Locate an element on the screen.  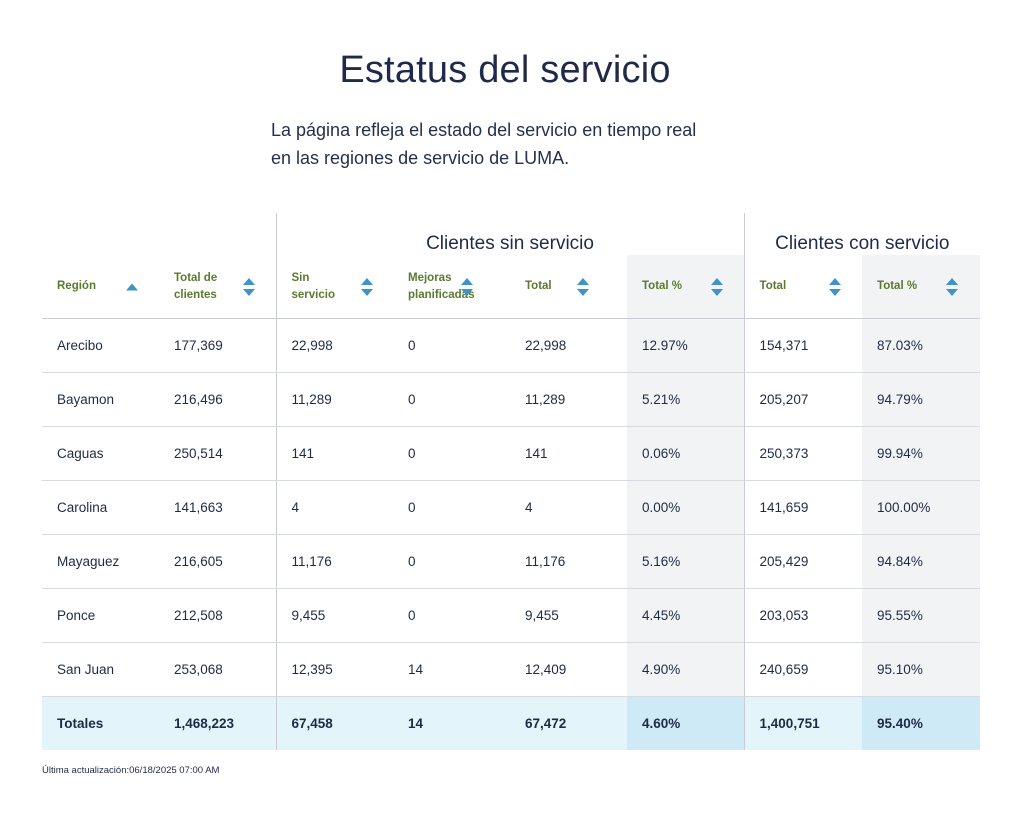
total-in-value: 1,400,751 is located at coordinates (789, 723).